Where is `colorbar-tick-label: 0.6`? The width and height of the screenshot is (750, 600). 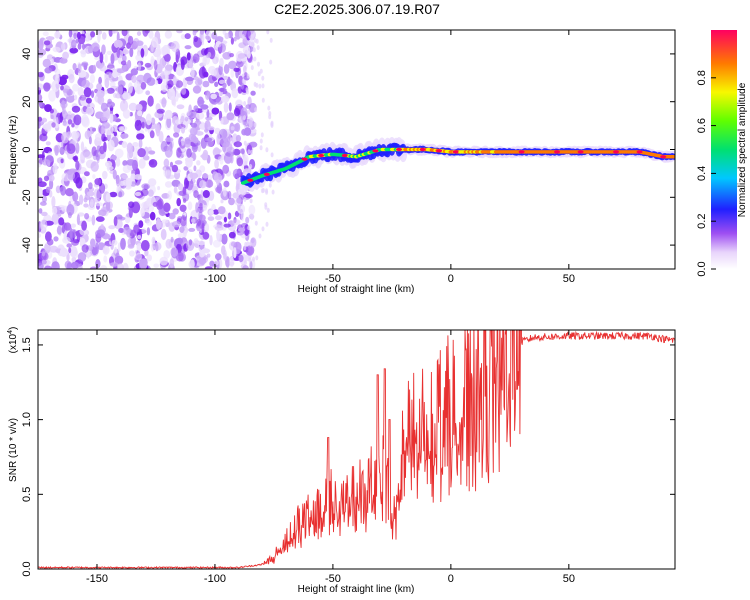
colorbar-tick-label: 0.6 is located at coordinates (702, 125).